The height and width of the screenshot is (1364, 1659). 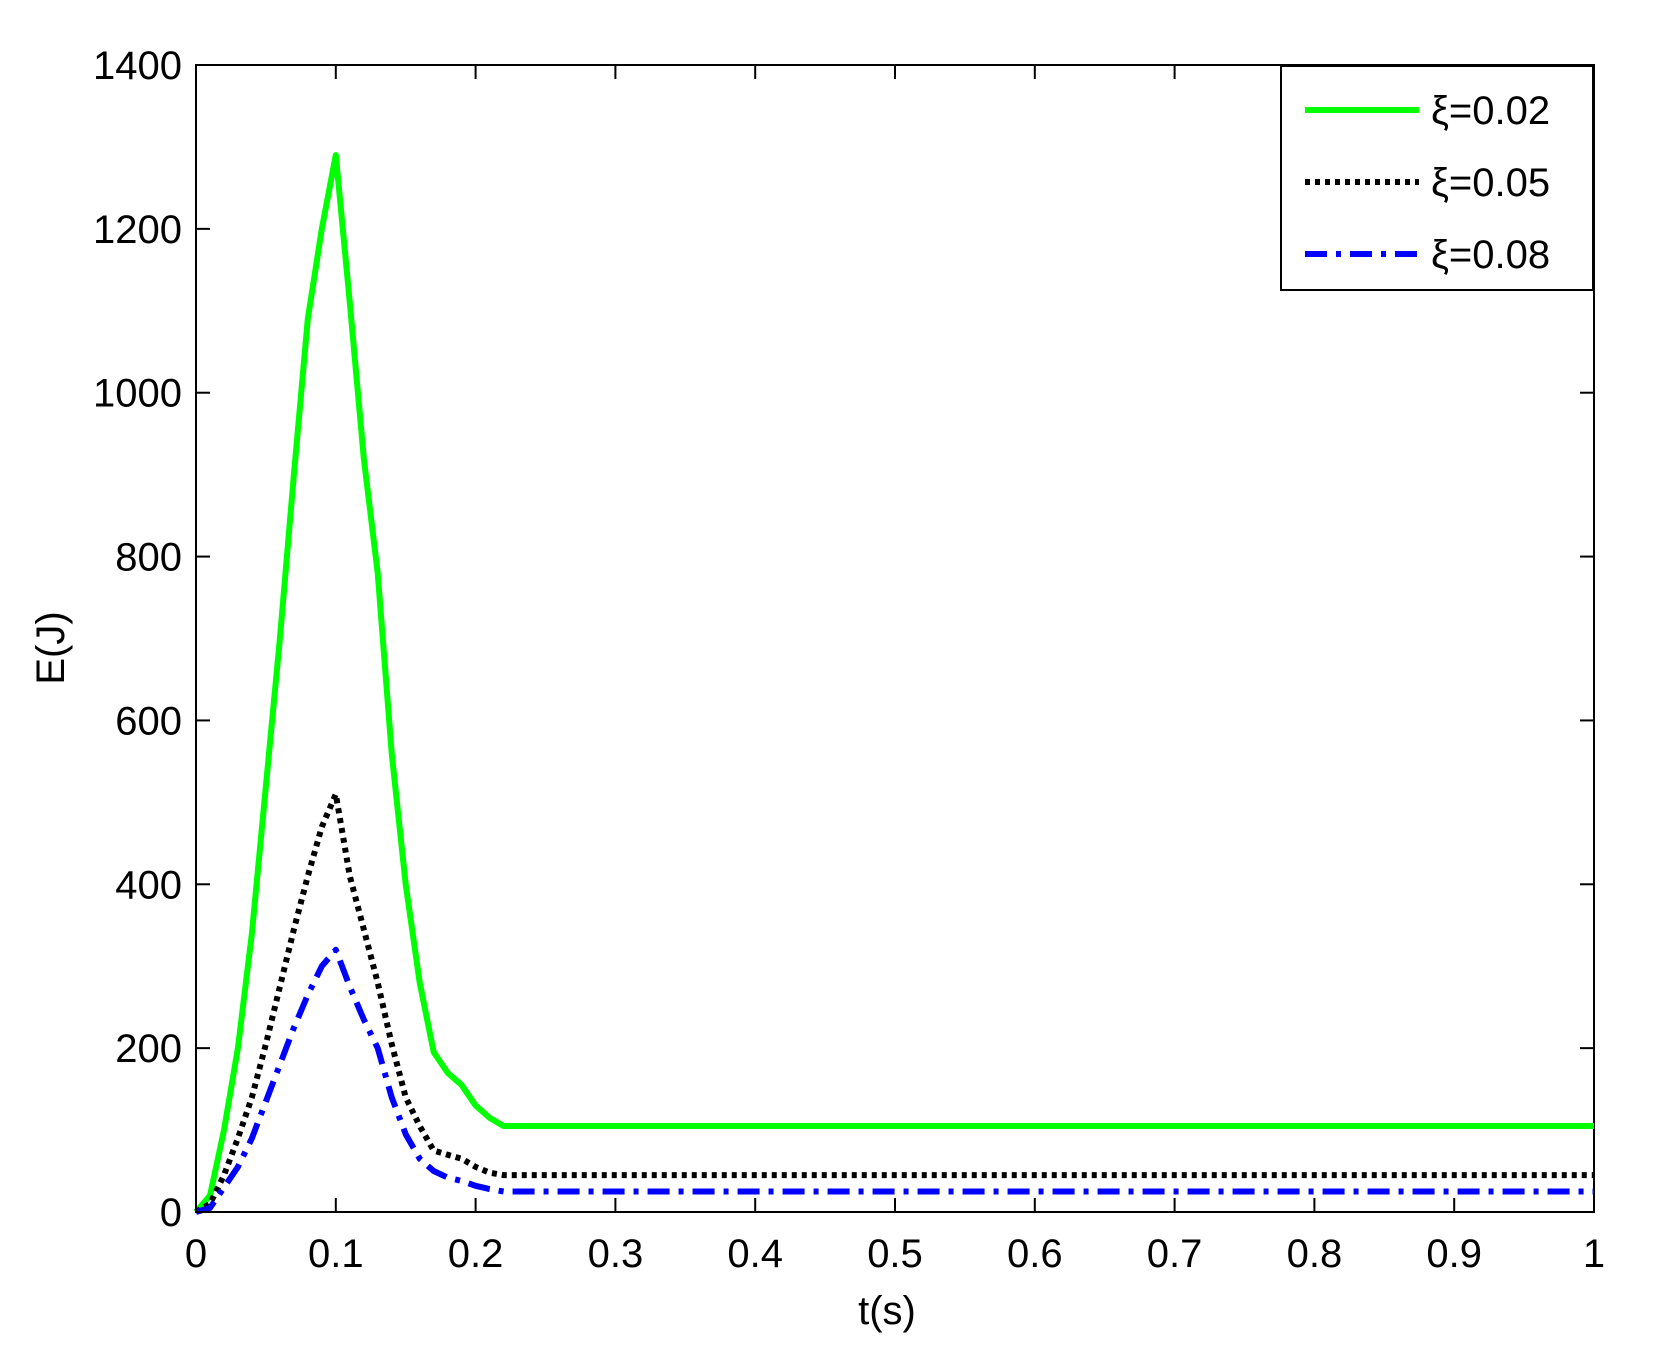 I want to click on x-tick-label: 0.7, so click(x=1175, y=1254).